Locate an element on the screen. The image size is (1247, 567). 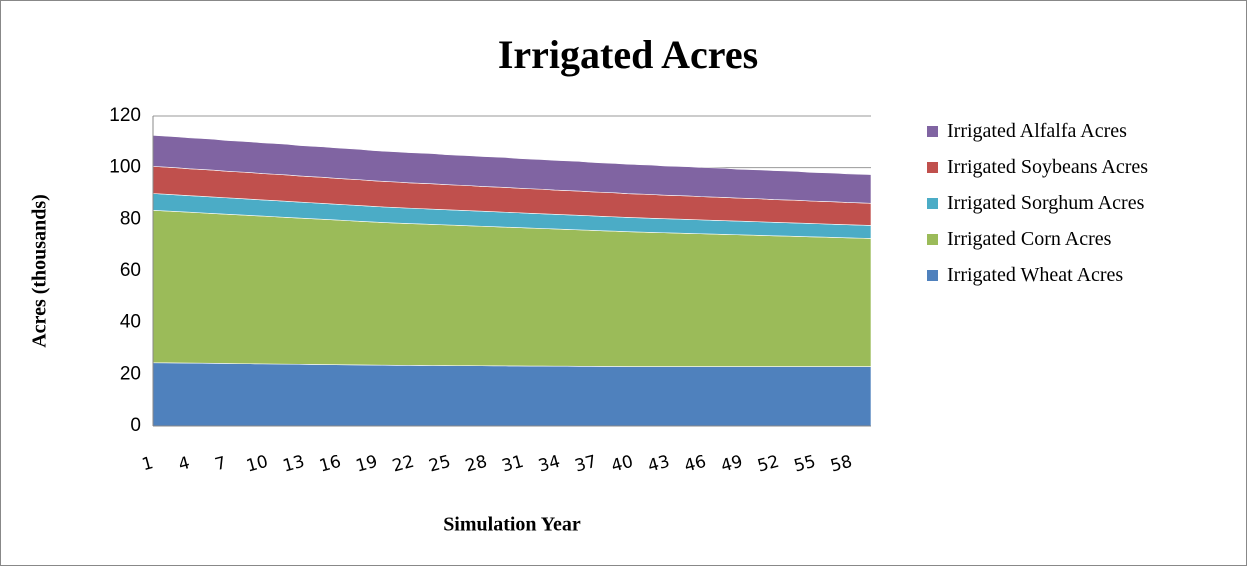
legend-label: Irrigated Corn Acres is located at coordinates (1029, 239).